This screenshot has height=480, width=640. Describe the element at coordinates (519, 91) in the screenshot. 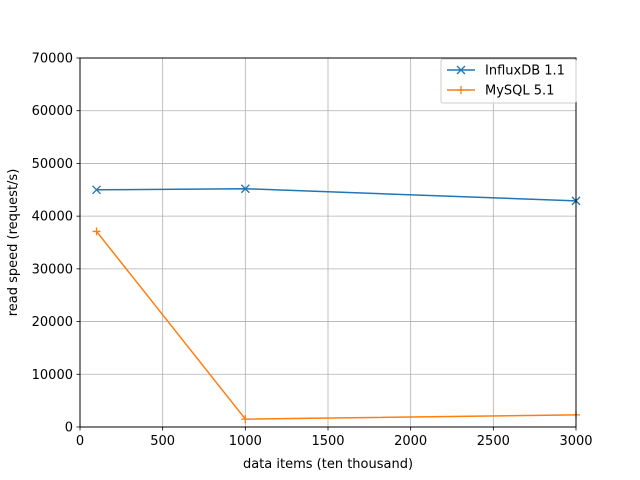

I see `legend-label: MySQL 5.1` at that location.